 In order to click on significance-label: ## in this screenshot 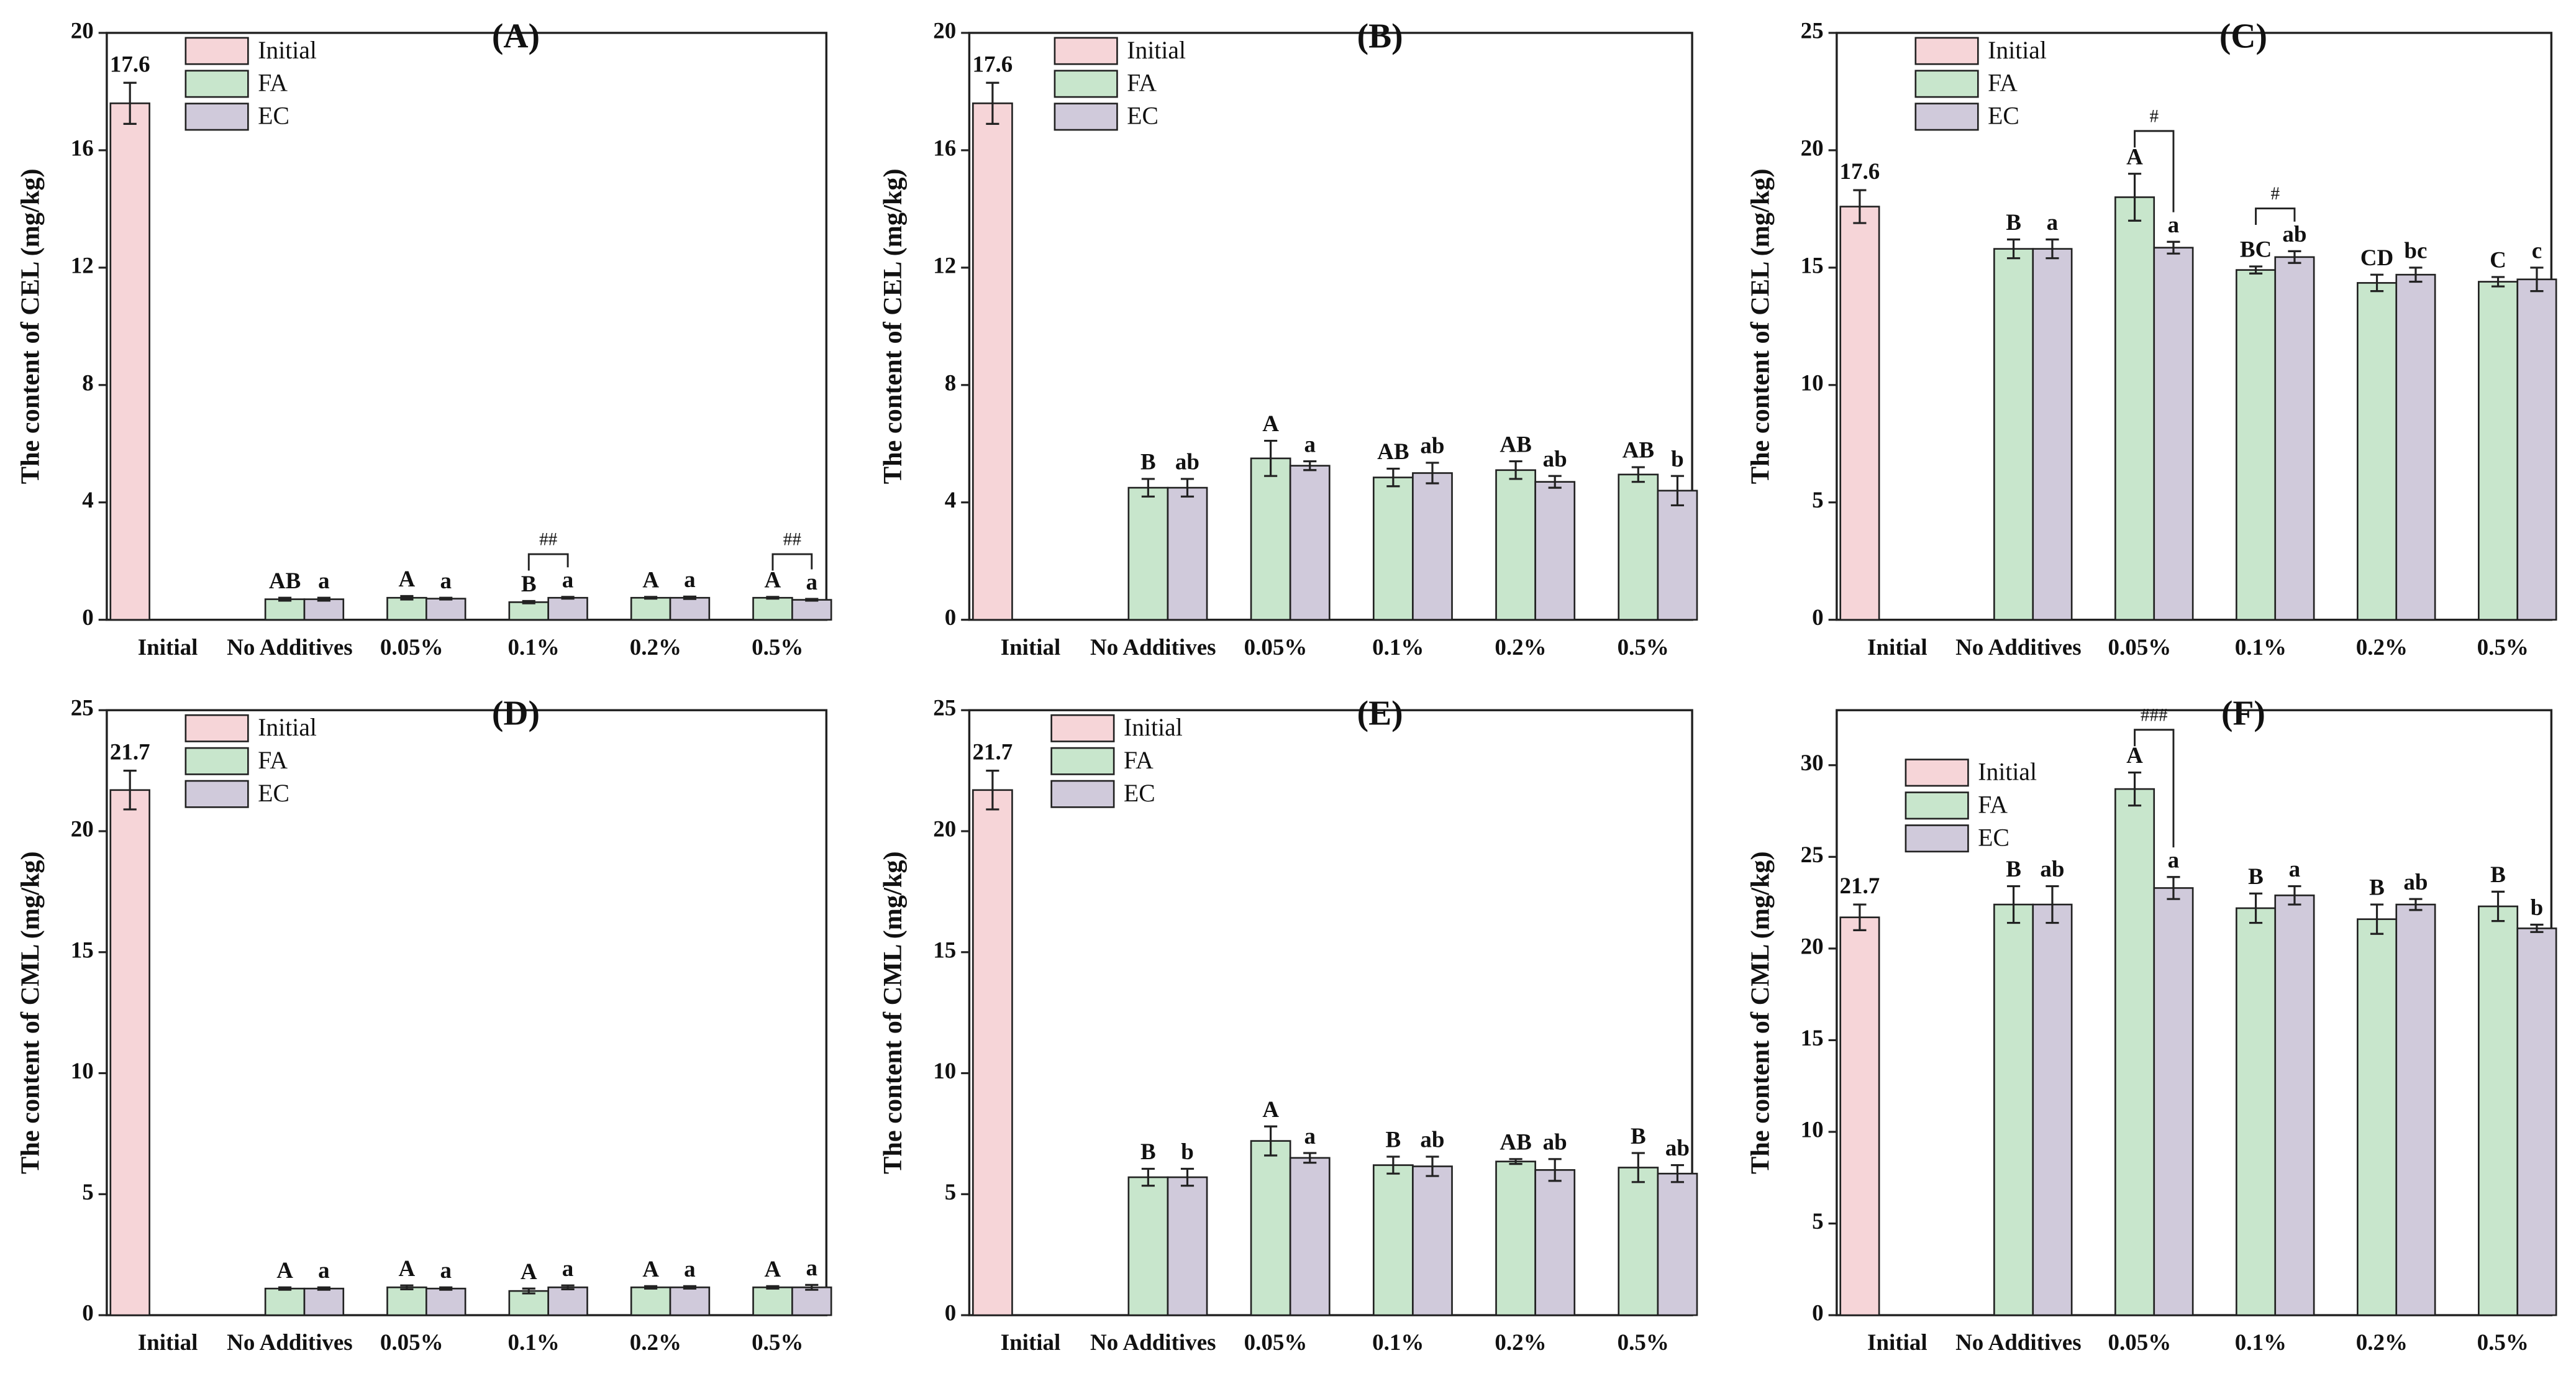, I will do `click(548, 540)`.